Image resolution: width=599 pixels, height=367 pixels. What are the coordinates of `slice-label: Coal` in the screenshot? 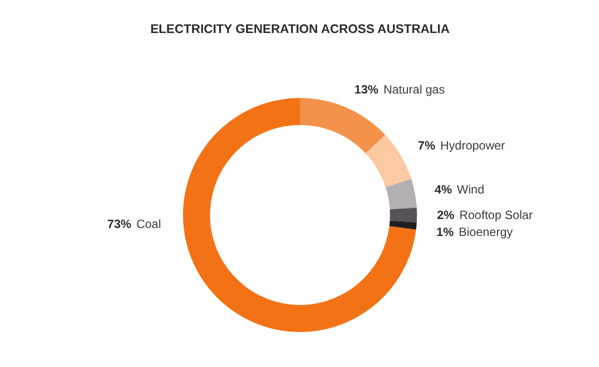 It's located at (148, 224).